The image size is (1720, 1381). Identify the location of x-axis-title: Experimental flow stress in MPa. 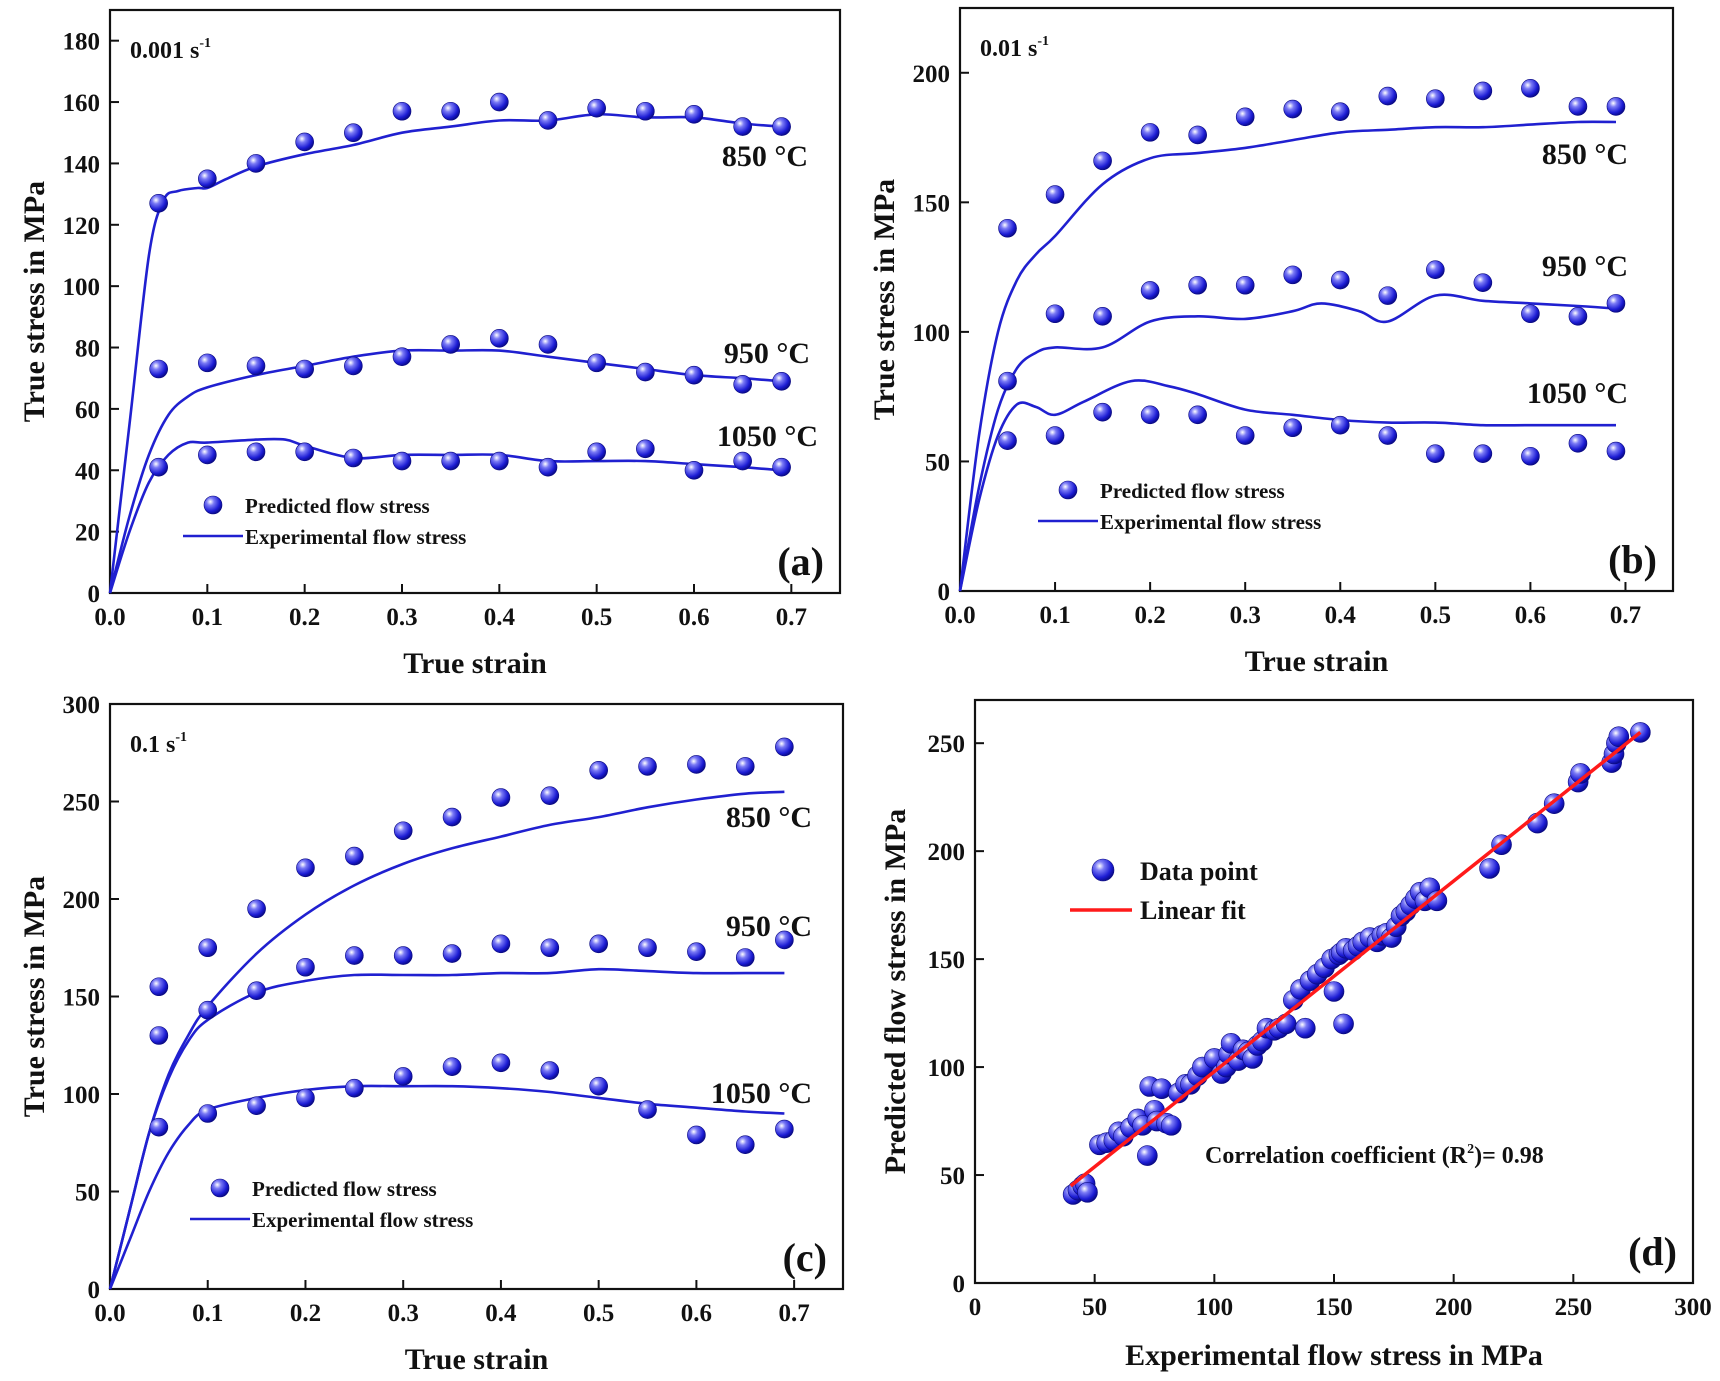
(1334, 1355).